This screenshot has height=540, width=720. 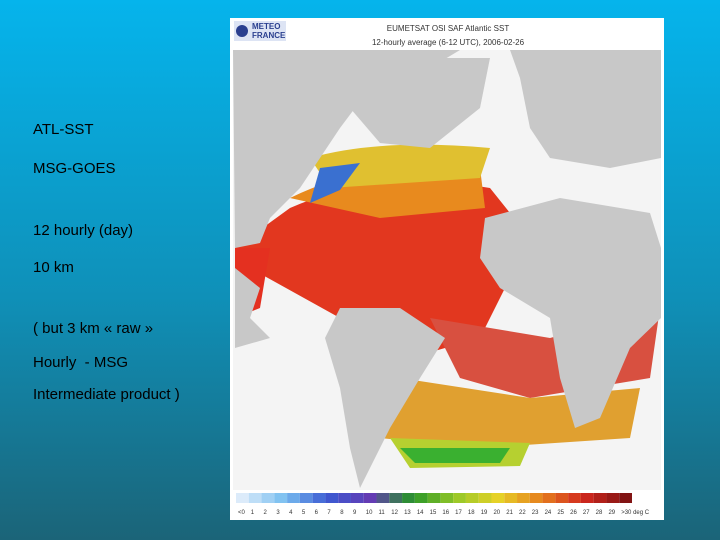 What do you see at coordinates (448, 42) in the screenshot?
I see `map-subtitle: 12-hourly average (6-12 UTC), 2006-02-26` at bounding box center [448, 42].